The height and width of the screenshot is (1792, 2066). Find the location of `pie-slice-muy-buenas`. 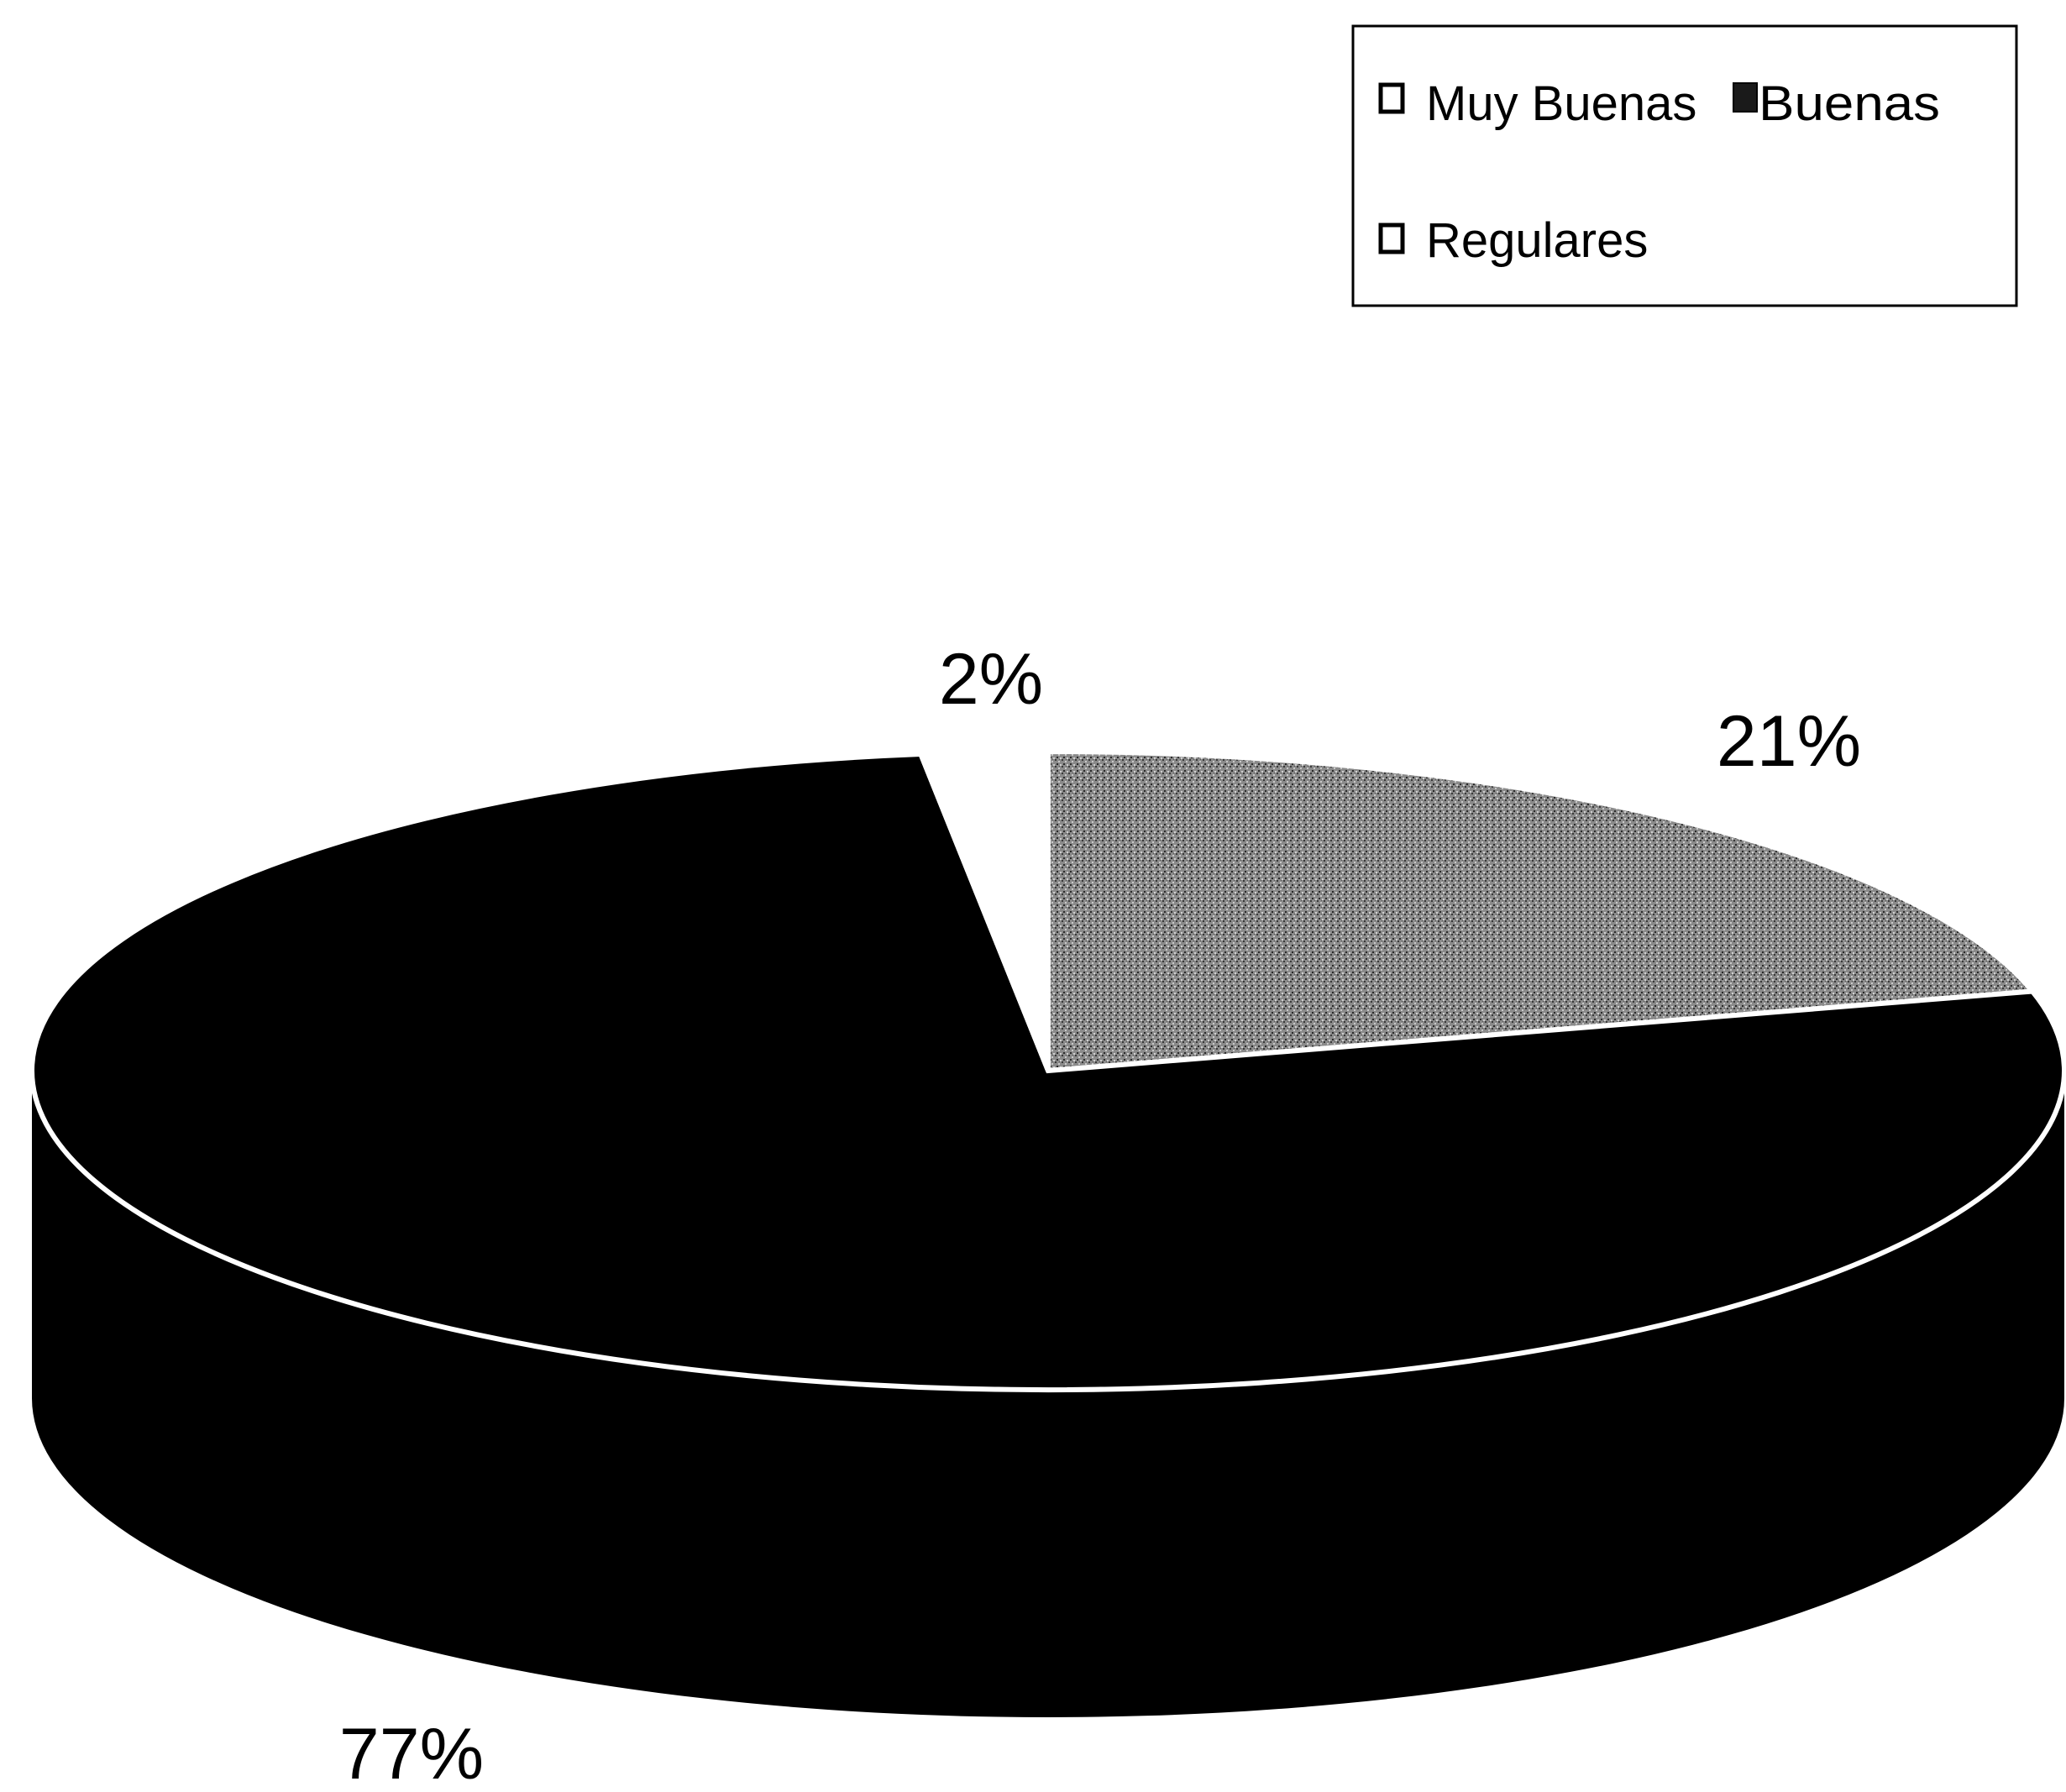

pie-slice-muy-buenas is located at coordinates (1541, 911).